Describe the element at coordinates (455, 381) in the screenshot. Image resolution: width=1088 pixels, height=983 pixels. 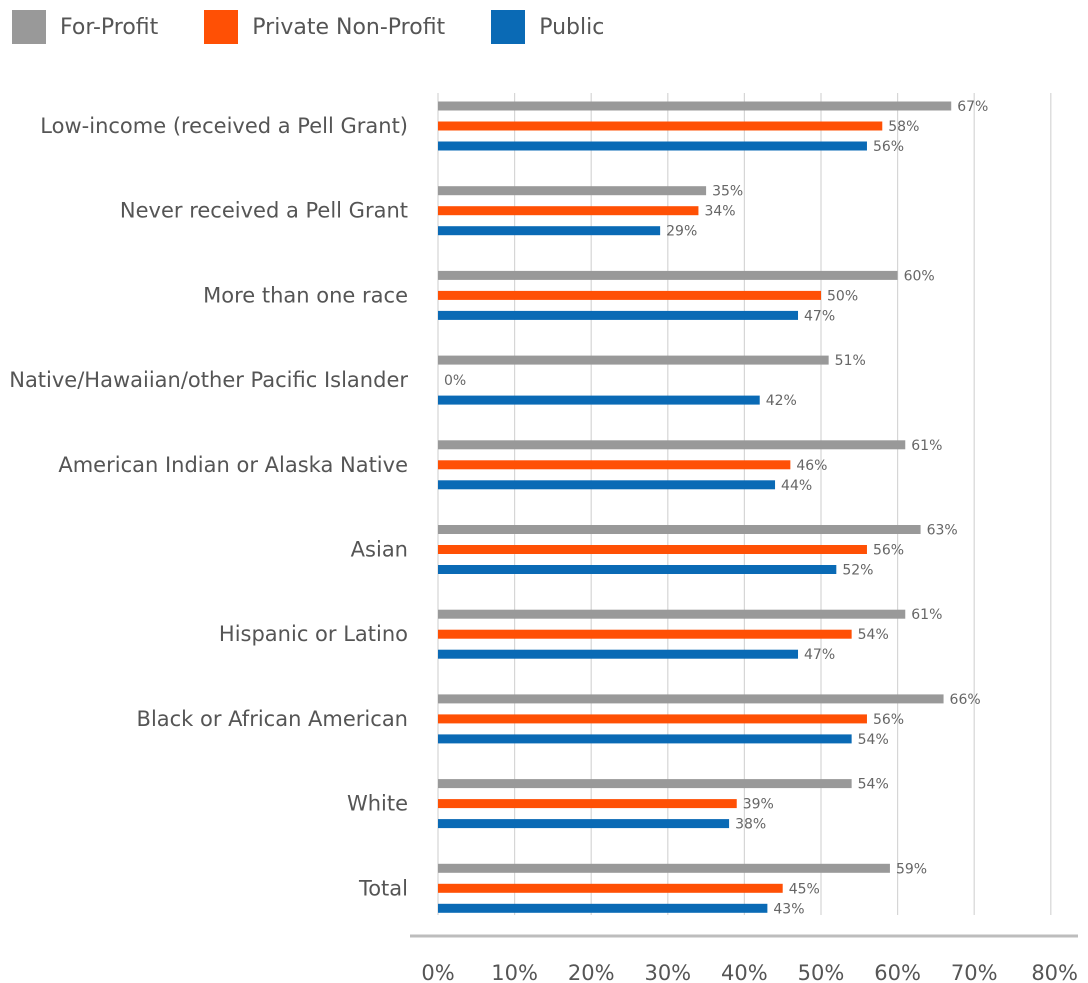
I see `value-label: 0%` at that location.